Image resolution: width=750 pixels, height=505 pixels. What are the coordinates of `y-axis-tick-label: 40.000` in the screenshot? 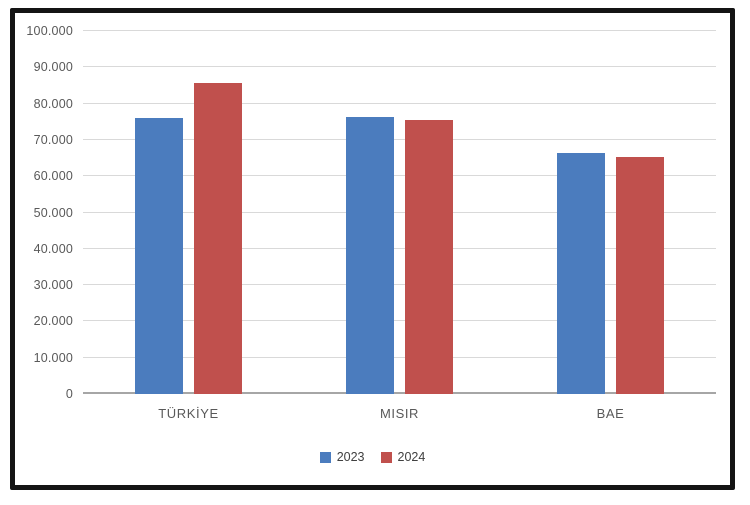 It's located at (53, 248).